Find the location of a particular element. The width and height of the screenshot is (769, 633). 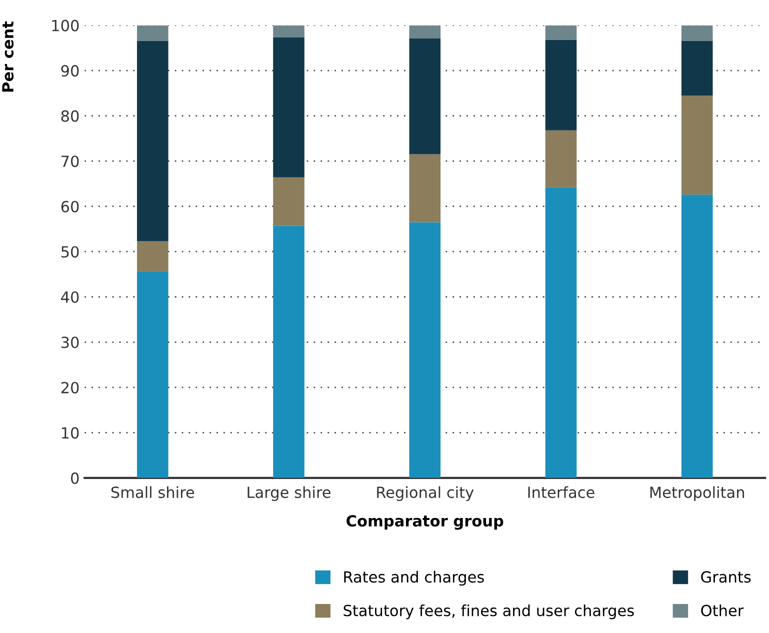

legend-label: Other is located at coordinates (722, 610).